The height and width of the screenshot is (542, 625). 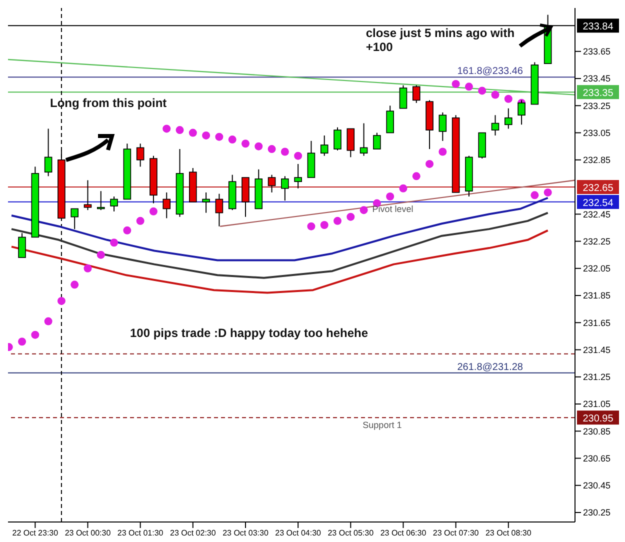 I want to click on y-tick-label: 231.45, so click(x=597, y=349).